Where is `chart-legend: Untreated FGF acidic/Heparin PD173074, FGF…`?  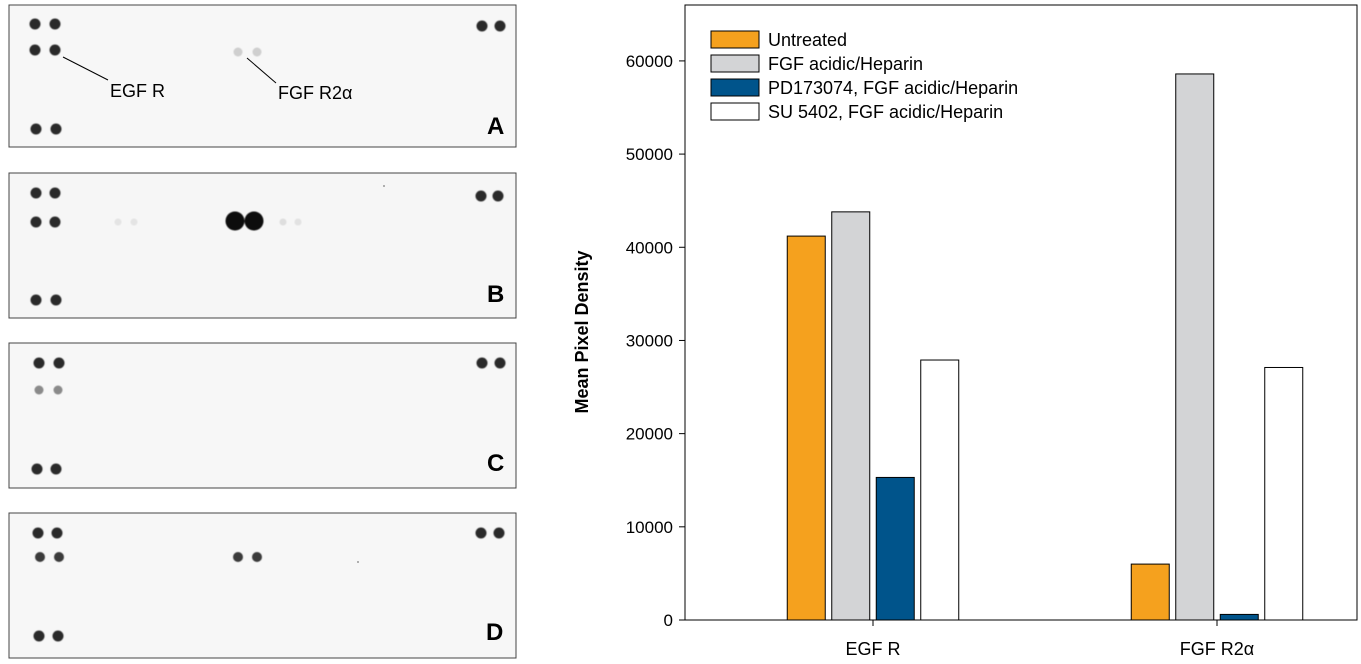
chart-legend: Untreated FGF acidic/Heparin PD173074, FGF… is located at coordinates (864, 76).